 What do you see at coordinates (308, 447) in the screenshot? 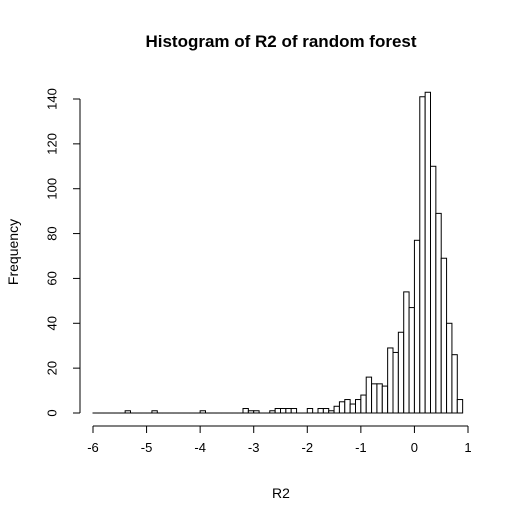
I see `x-tick-label: -2` at bounding box center [308, 447].